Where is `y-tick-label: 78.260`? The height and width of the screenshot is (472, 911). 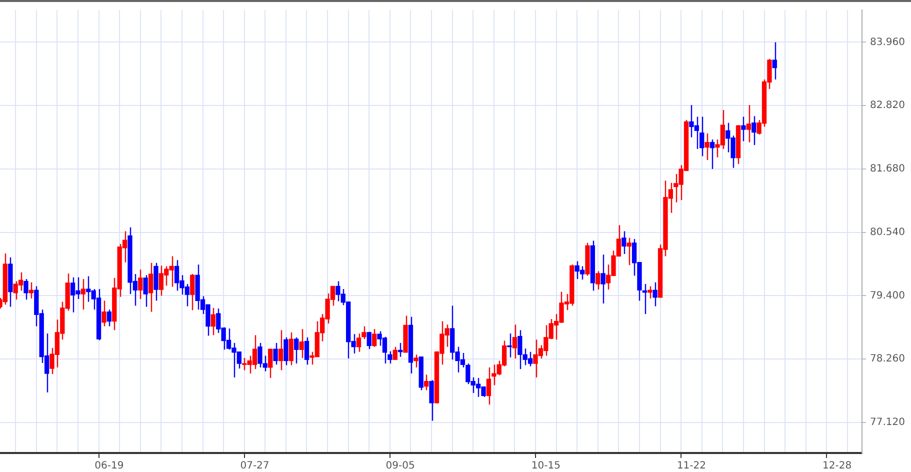 y-tick-label: 78.260 is located at coordinates (887, 359).